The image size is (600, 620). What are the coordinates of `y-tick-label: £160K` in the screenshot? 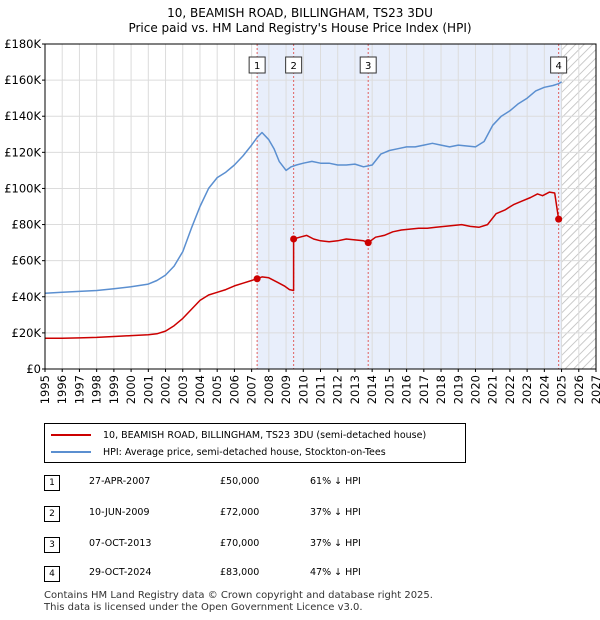 It's located at (22, 80).